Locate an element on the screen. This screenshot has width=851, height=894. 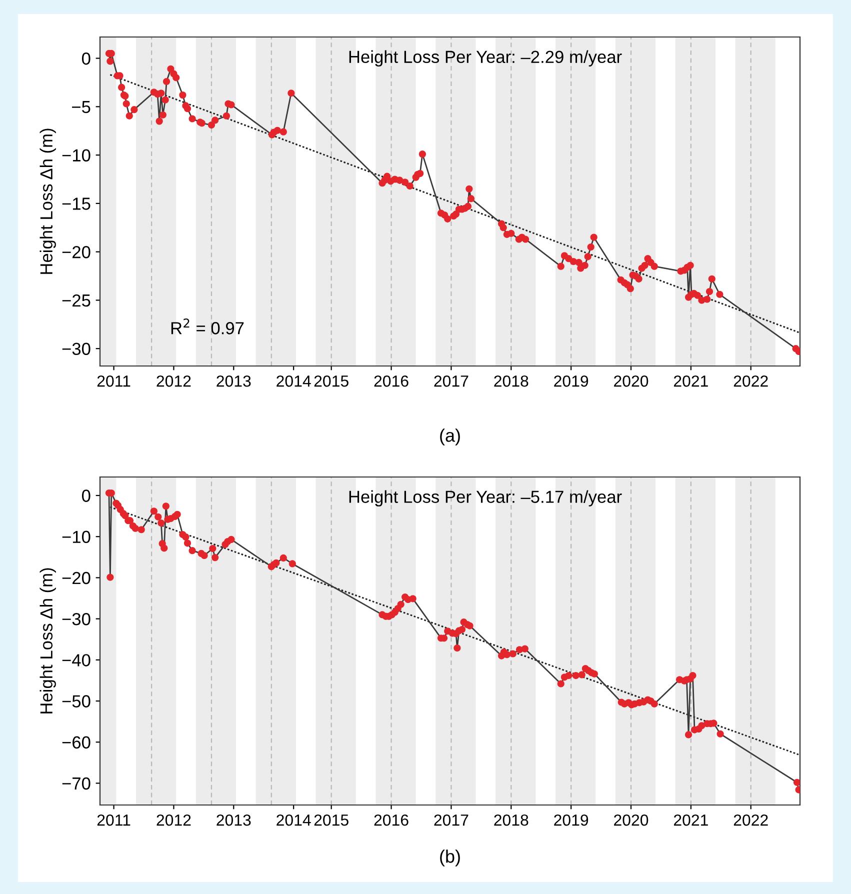
y-tick-label: −15 is located at coordinates (76, 204).